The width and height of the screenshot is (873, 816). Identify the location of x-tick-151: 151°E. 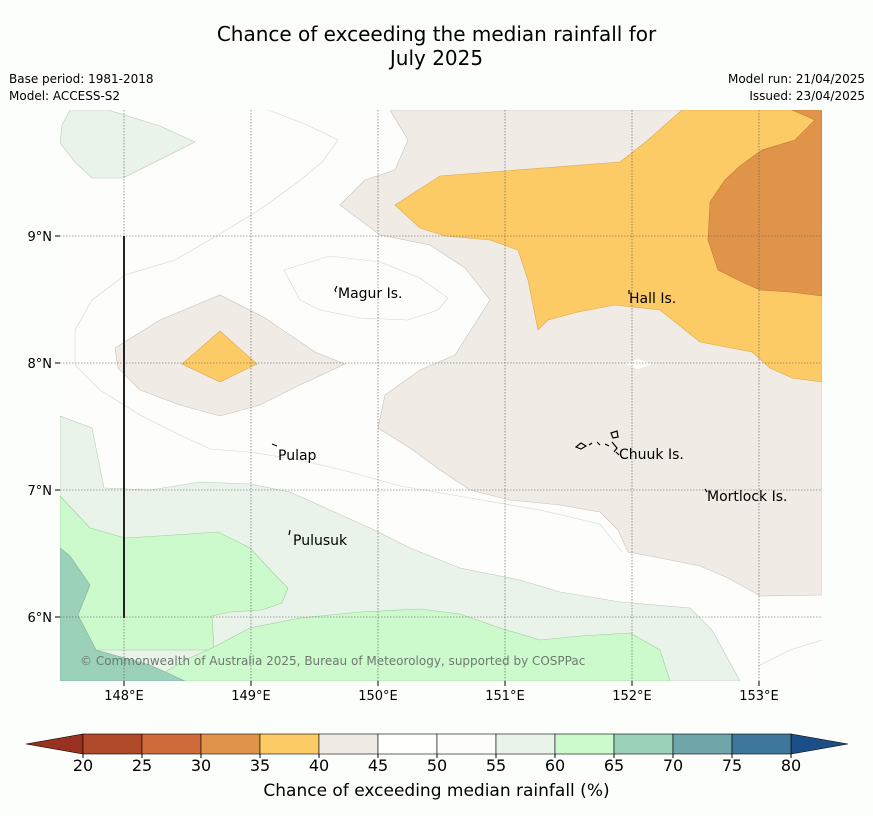
(505, 696).